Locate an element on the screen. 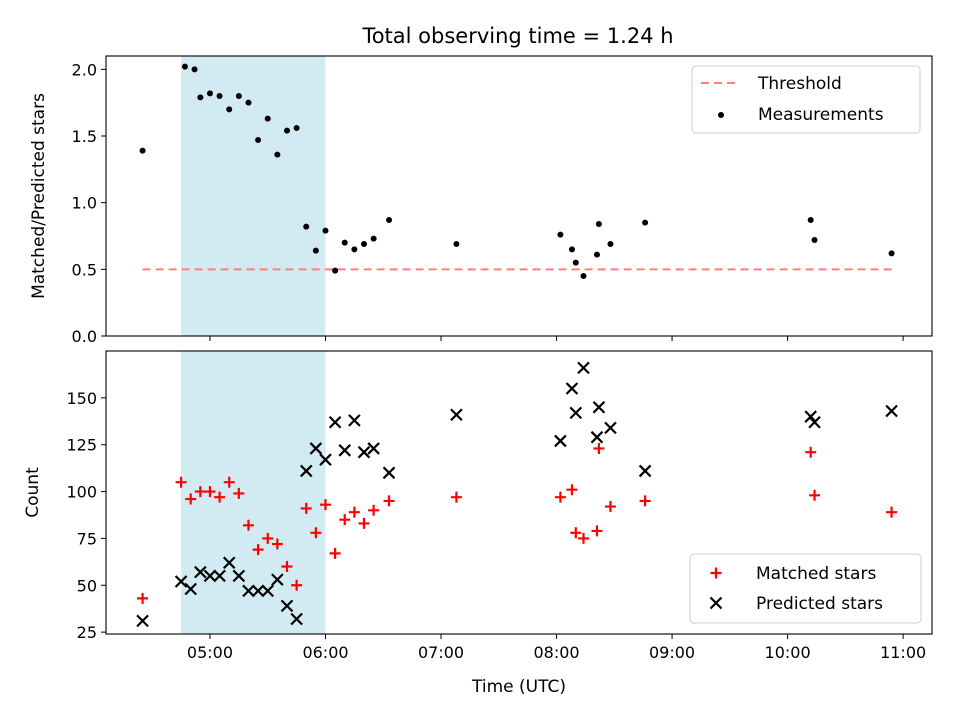 The width and height of the screenshot is (960, 720). top-ytick-label: 0.0 is located at coordinates (84, 336).